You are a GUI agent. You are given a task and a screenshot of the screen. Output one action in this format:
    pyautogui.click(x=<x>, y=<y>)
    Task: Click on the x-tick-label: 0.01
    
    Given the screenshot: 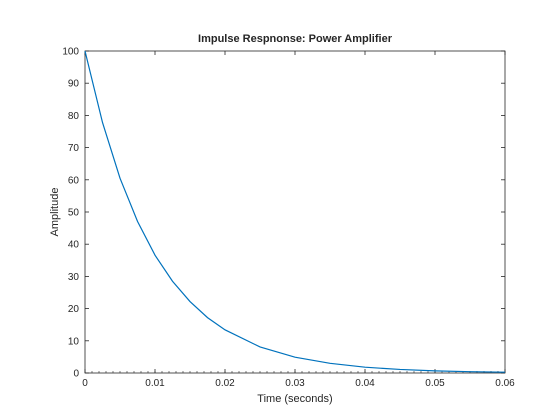 What is the action you would take?
    pyautogui.click(x=155, y=383)
    